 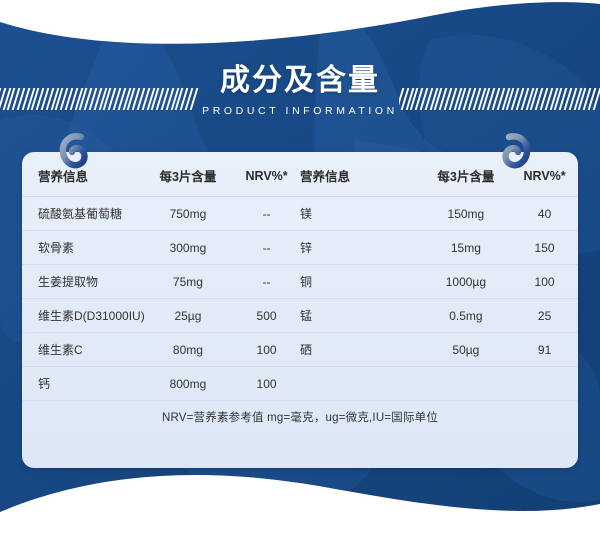 What do you see at coordinates (466, 213) in the screenshot?
I see `cell-amount-right: 150mg` at bounding box center [466, 213].